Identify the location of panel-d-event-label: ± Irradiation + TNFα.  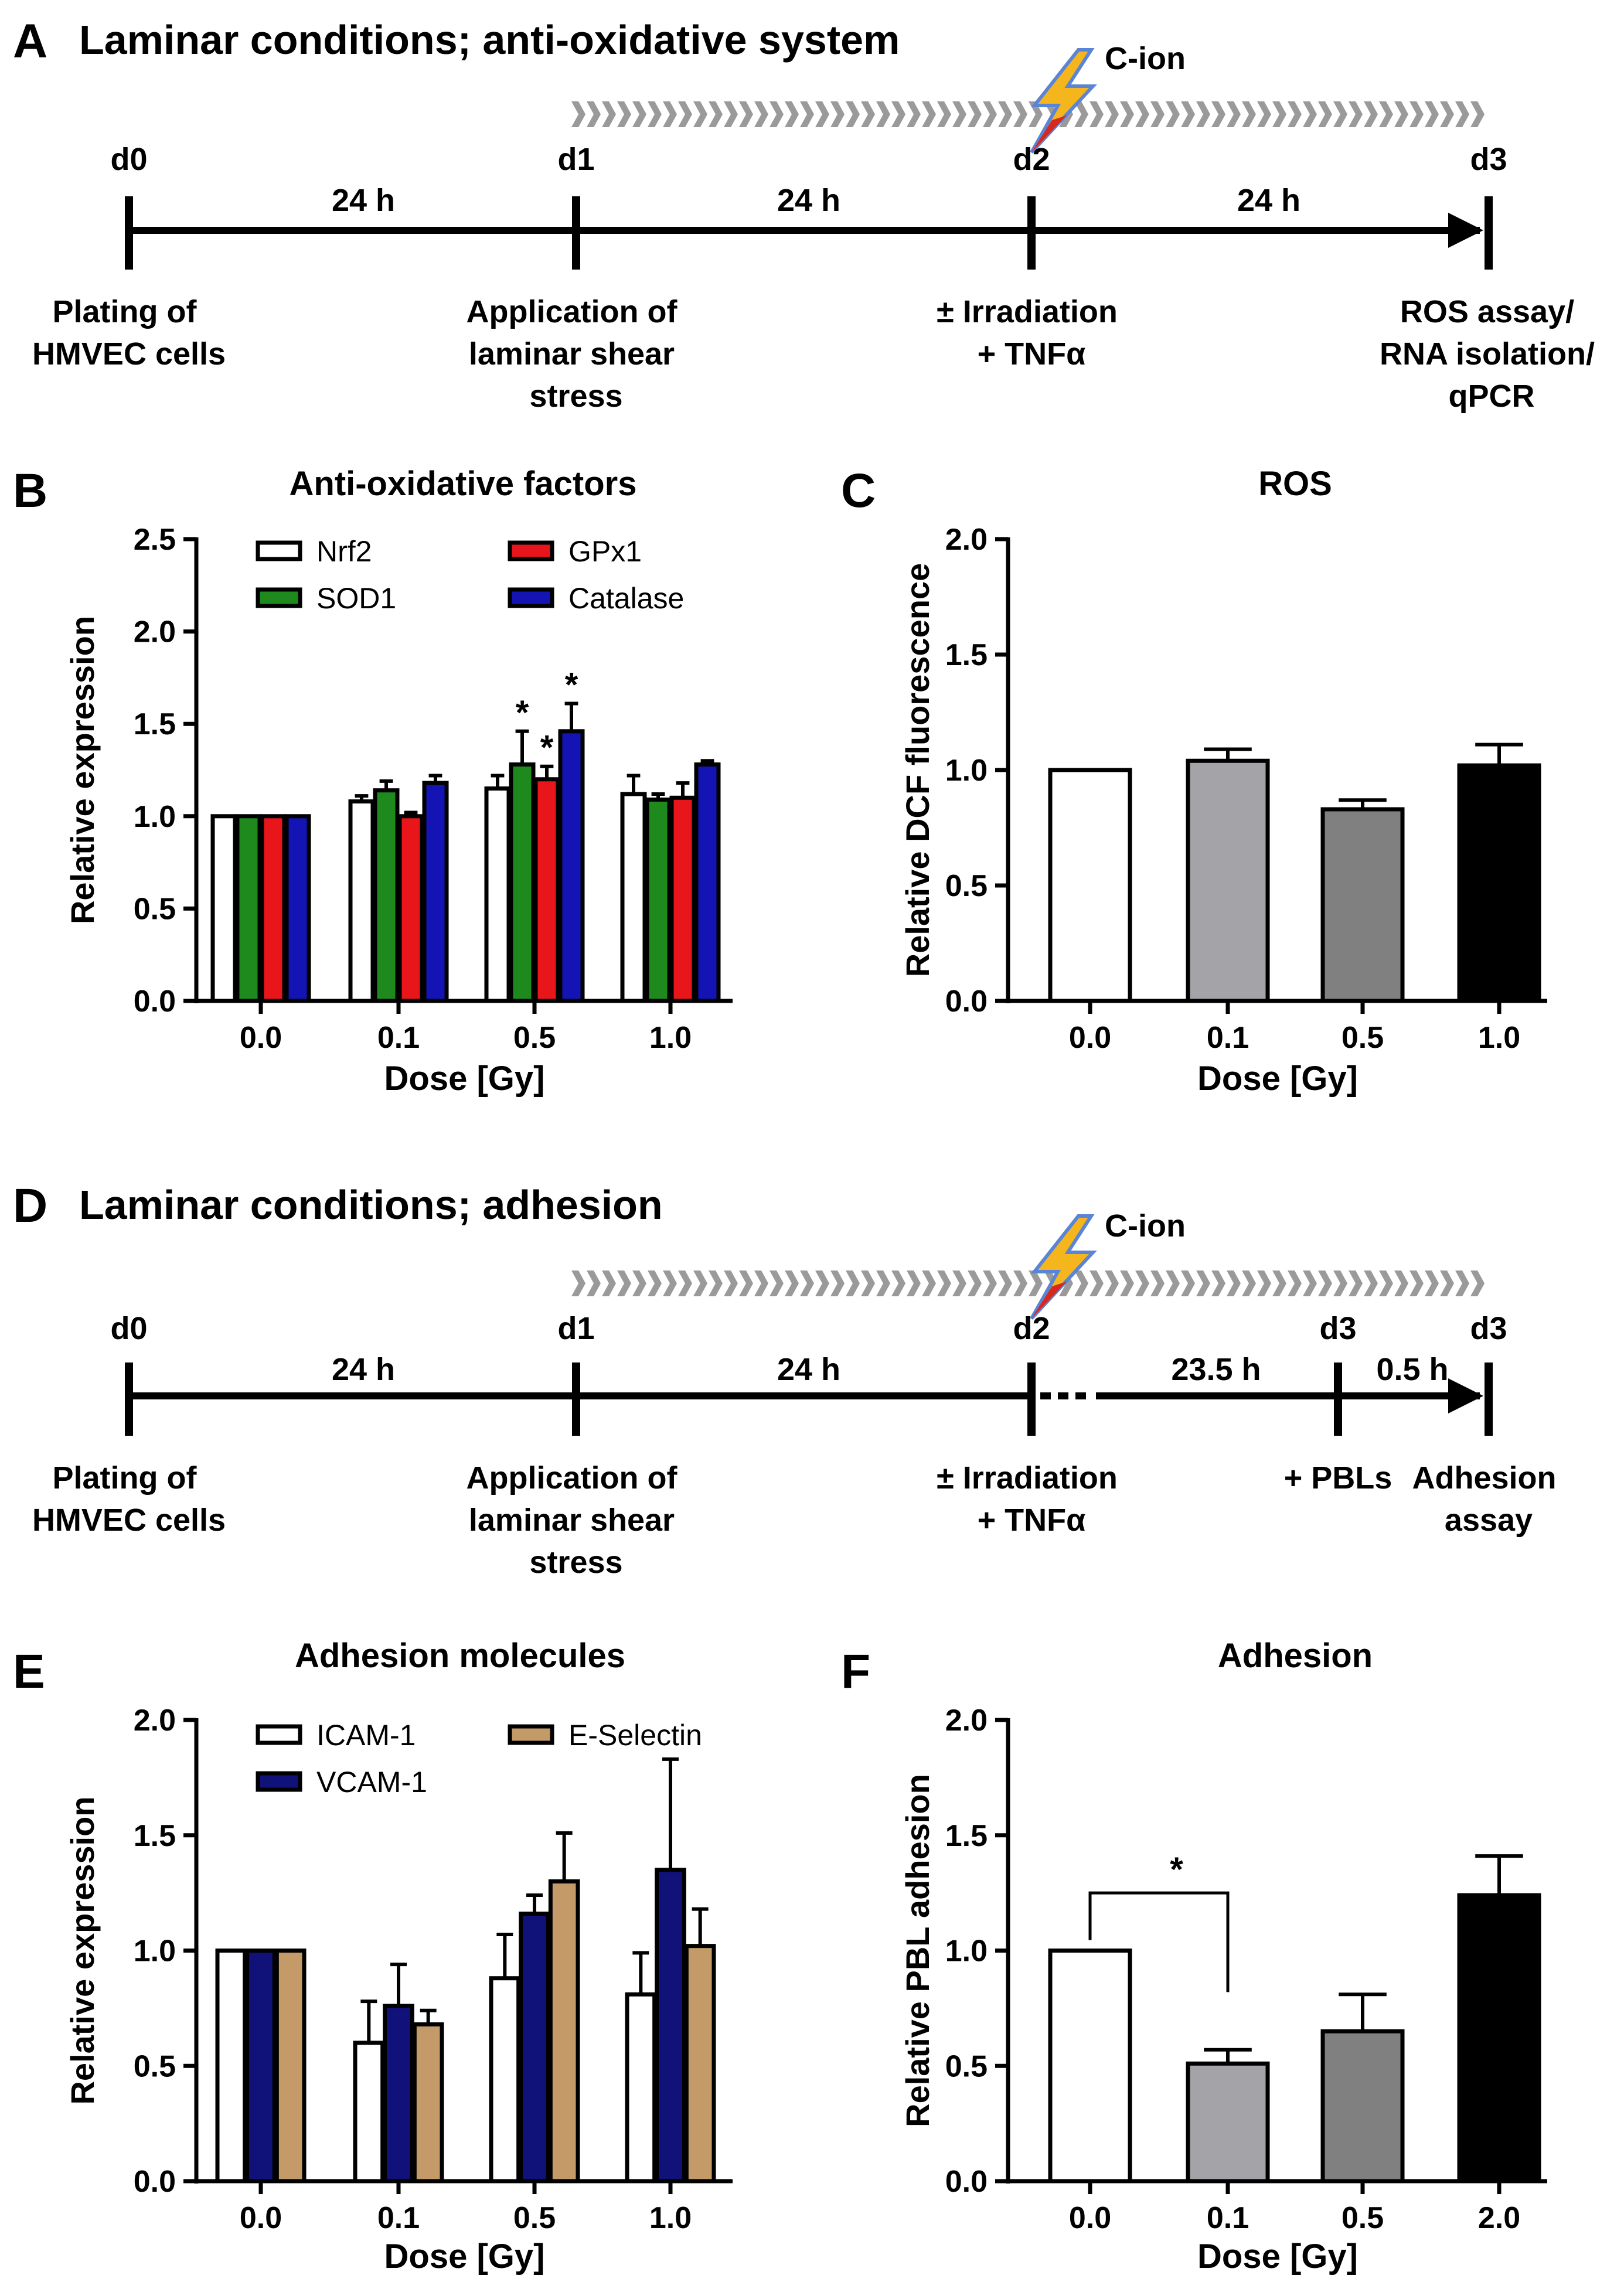
(1031, 1499).